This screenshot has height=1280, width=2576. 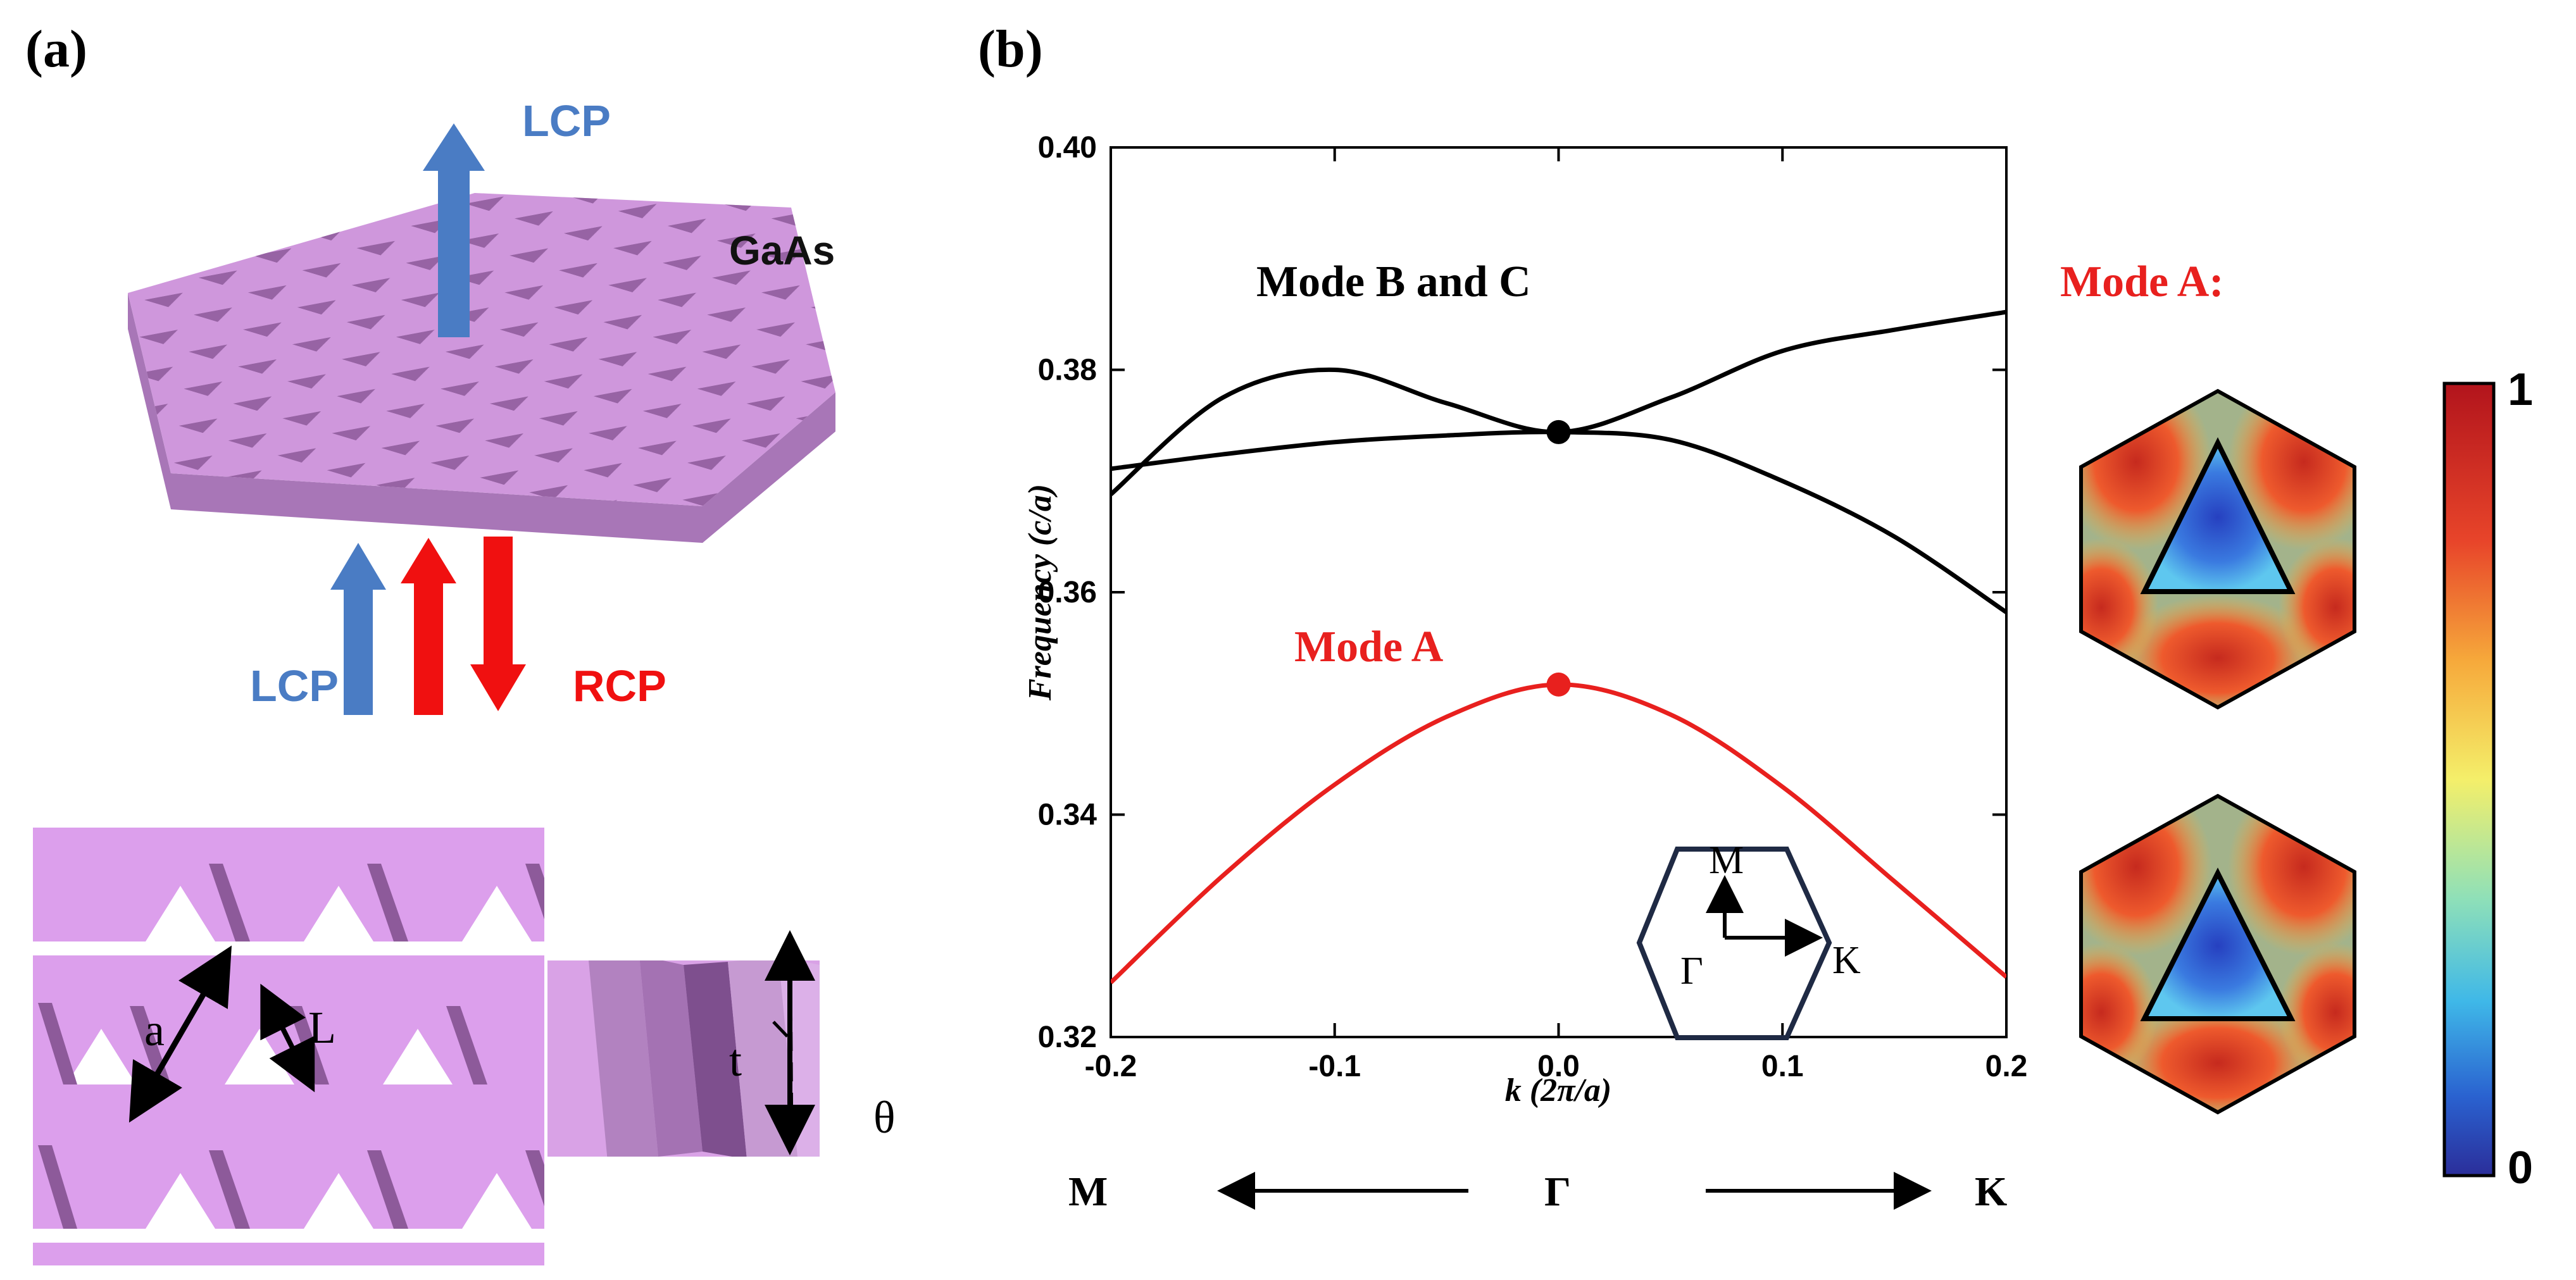 I want to click on mode-a-field-label: Mode A:, so click(x=2142, y=282).